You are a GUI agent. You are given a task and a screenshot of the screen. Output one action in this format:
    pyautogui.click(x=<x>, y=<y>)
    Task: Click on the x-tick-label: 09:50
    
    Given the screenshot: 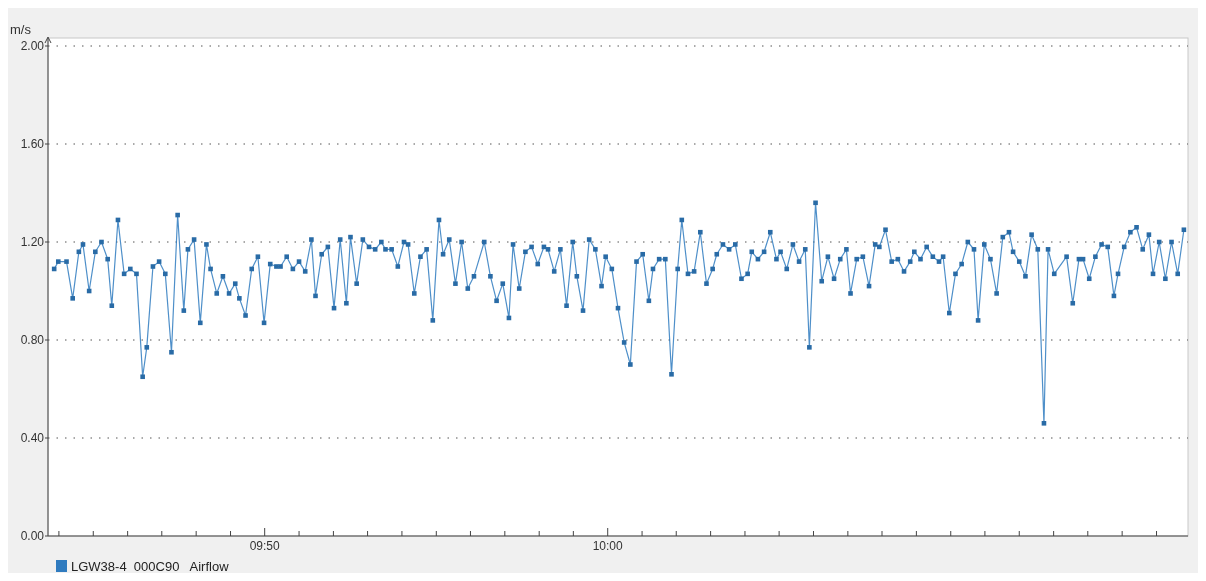 What is the action you would take?
    pyautogui.click(x=265, y=546)
    